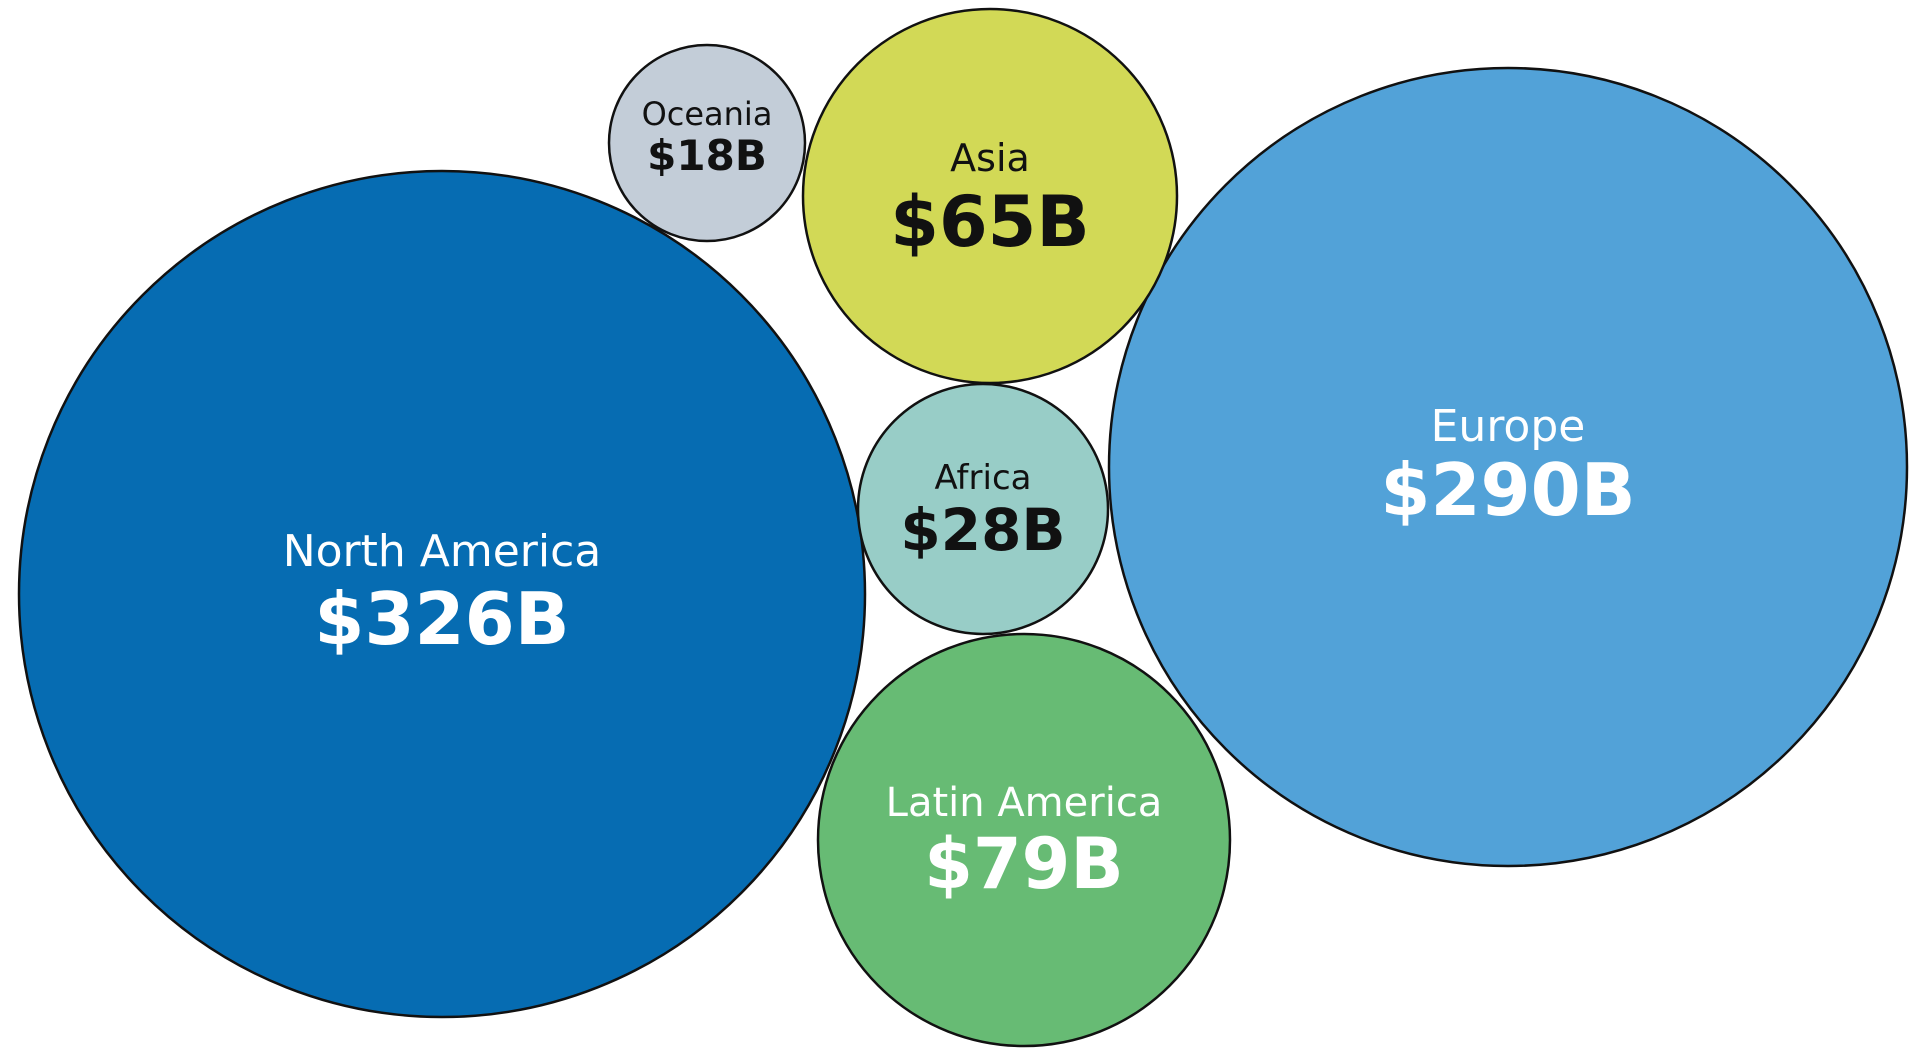 The image size is (1920, 1058). I want to click on region-label-asia: Asia, so click(990, 158).